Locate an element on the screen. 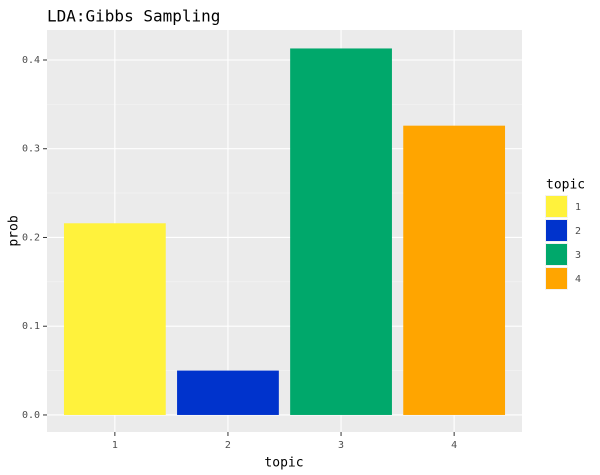 Image resolution: width=600 pixels, height=475 pixels. legend-title: topic is located at coordinates (565, 185).